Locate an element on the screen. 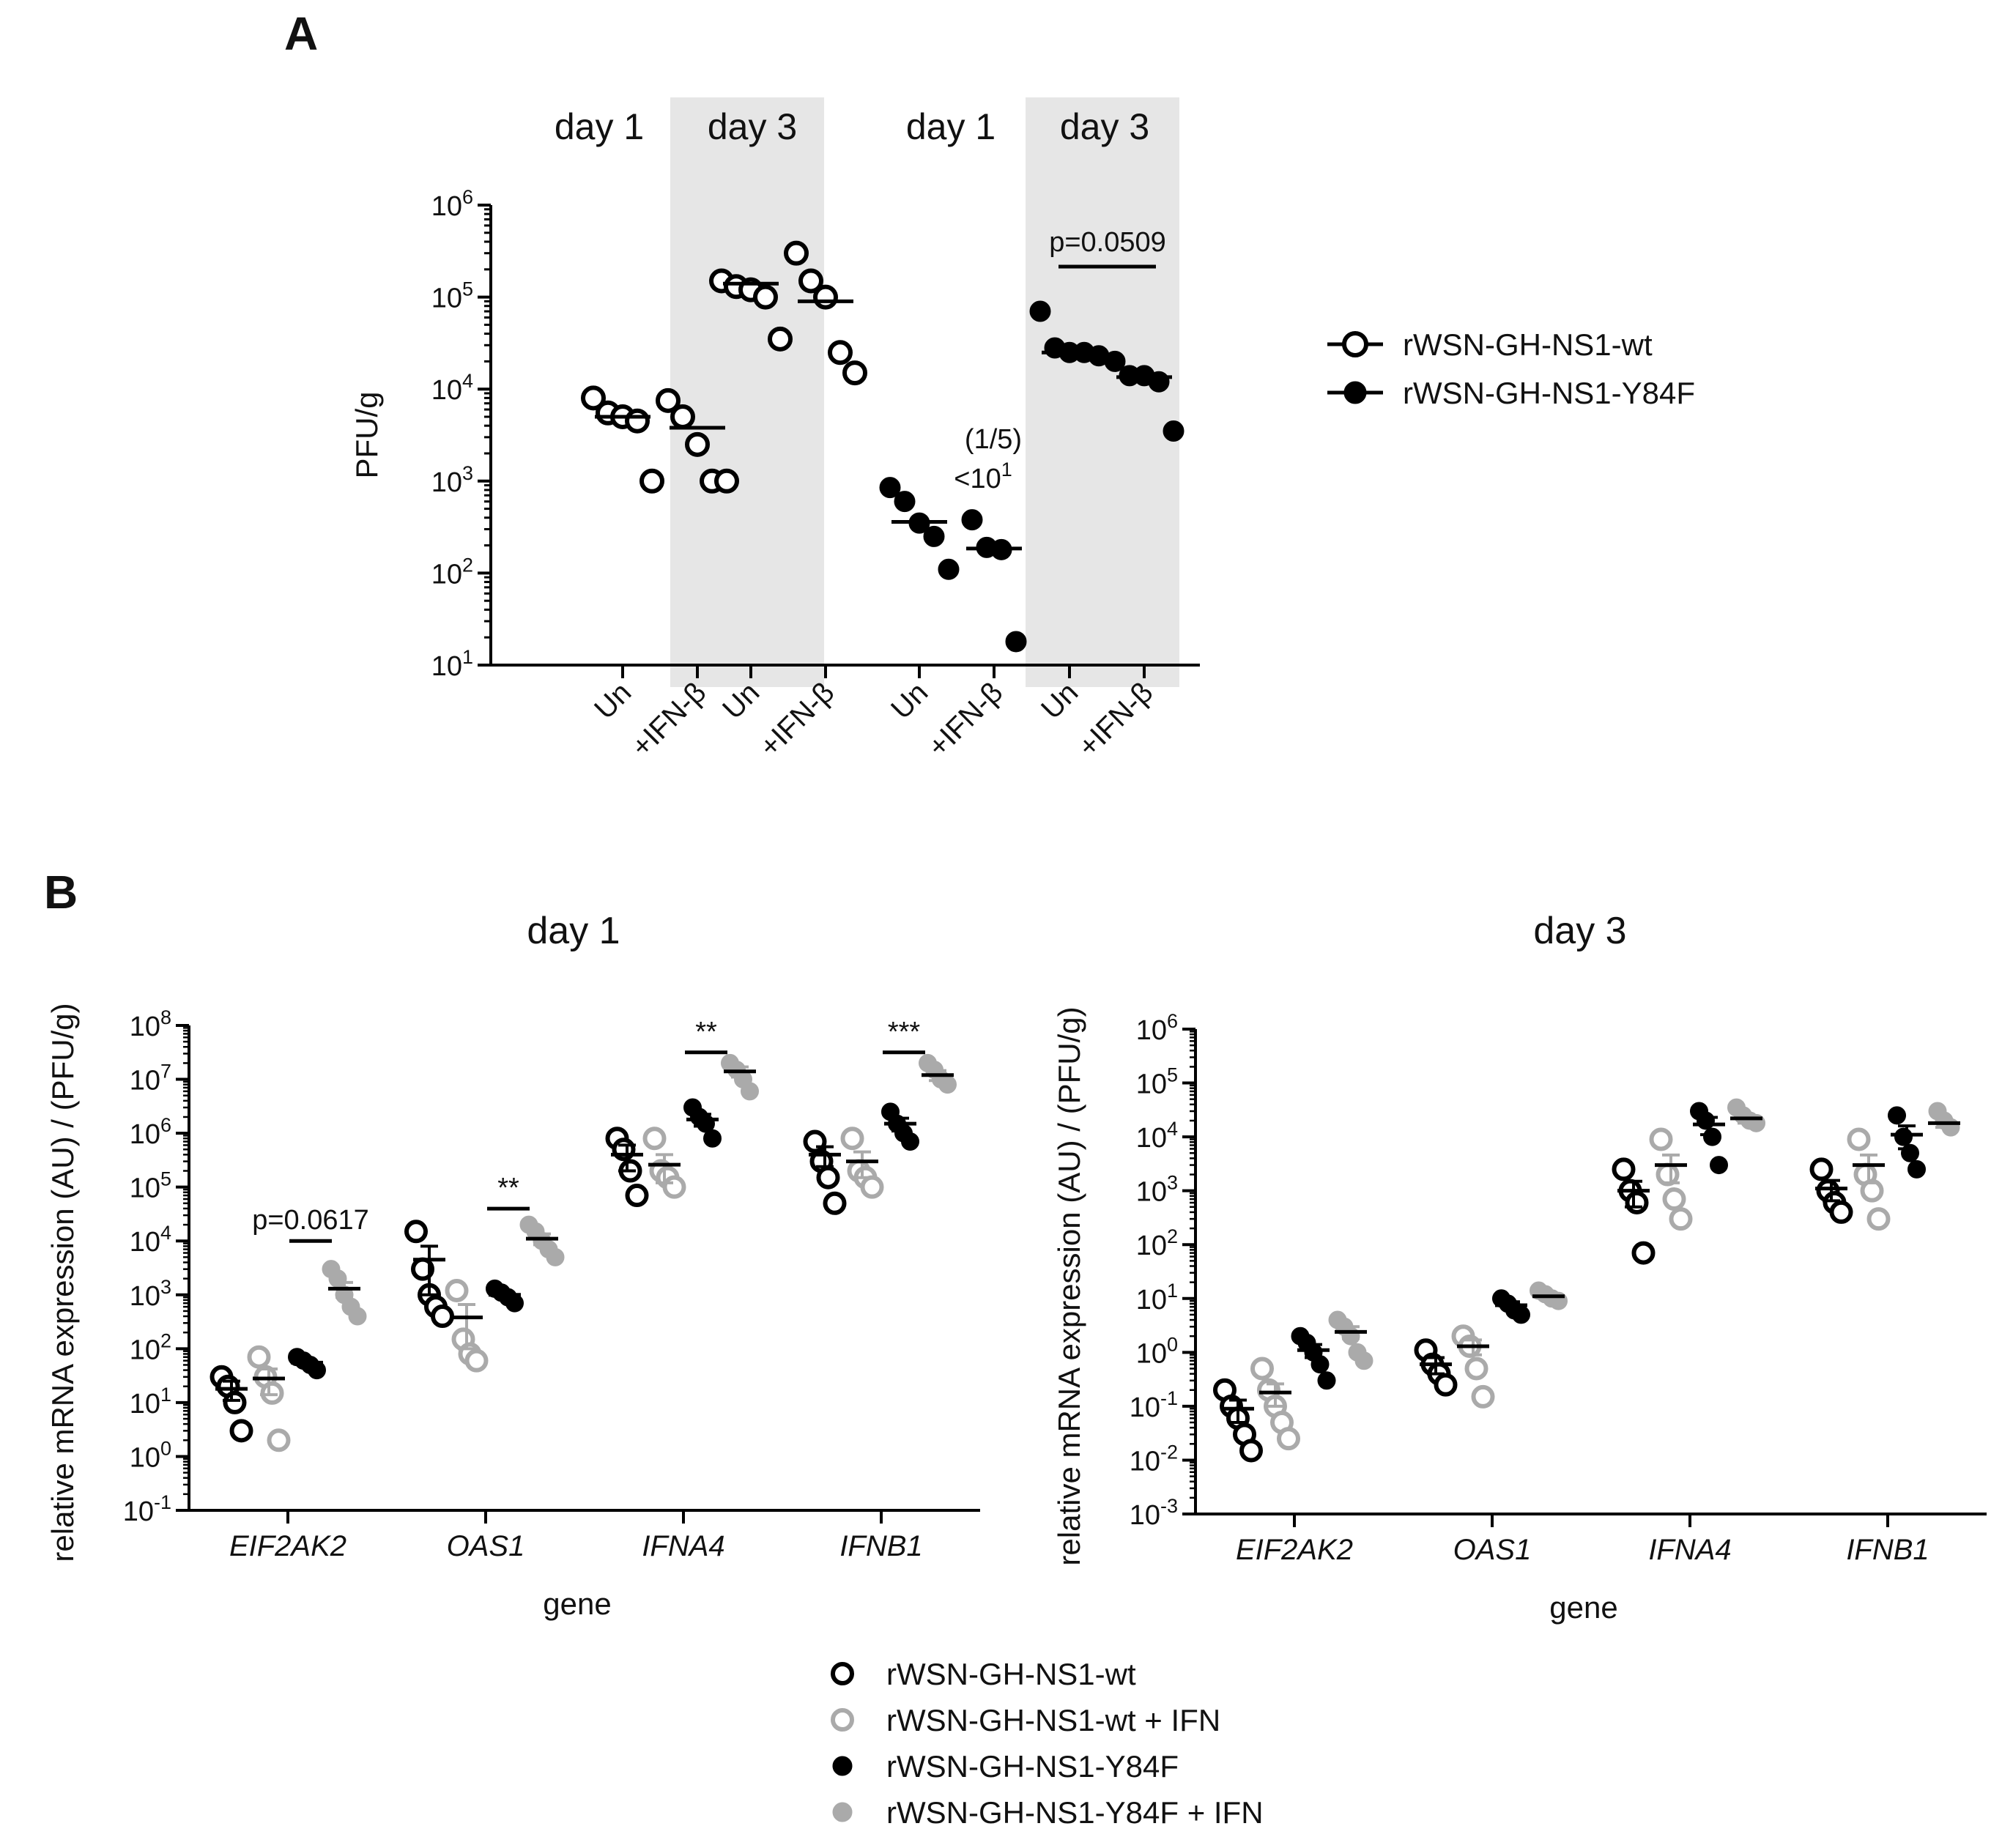 The width and height of the screenshot is (2002, 1848). x-category-label: Un is located at coordinates (612, 700).